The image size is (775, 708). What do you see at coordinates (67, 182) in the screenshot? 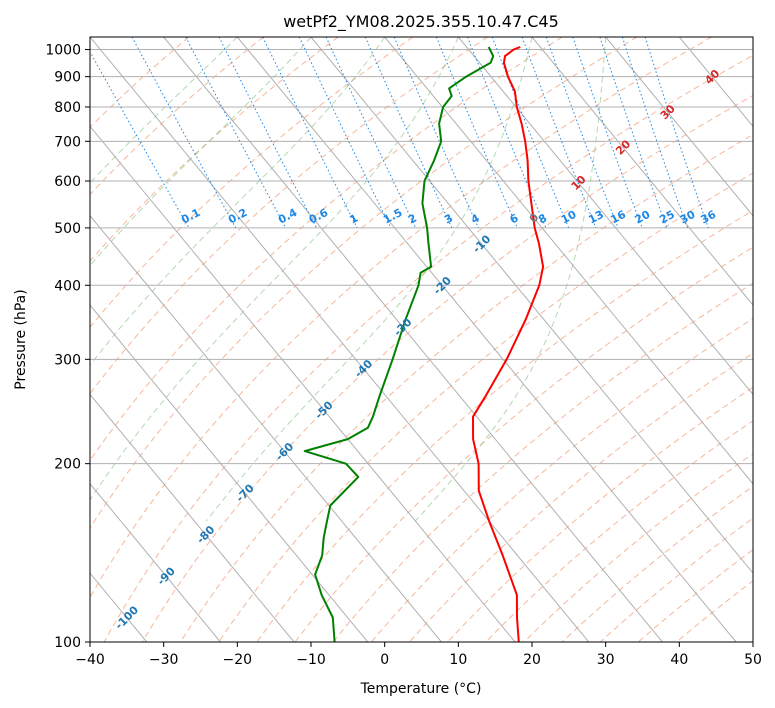
I see `y-tick-label: 600` at bounding box center [67, 182].